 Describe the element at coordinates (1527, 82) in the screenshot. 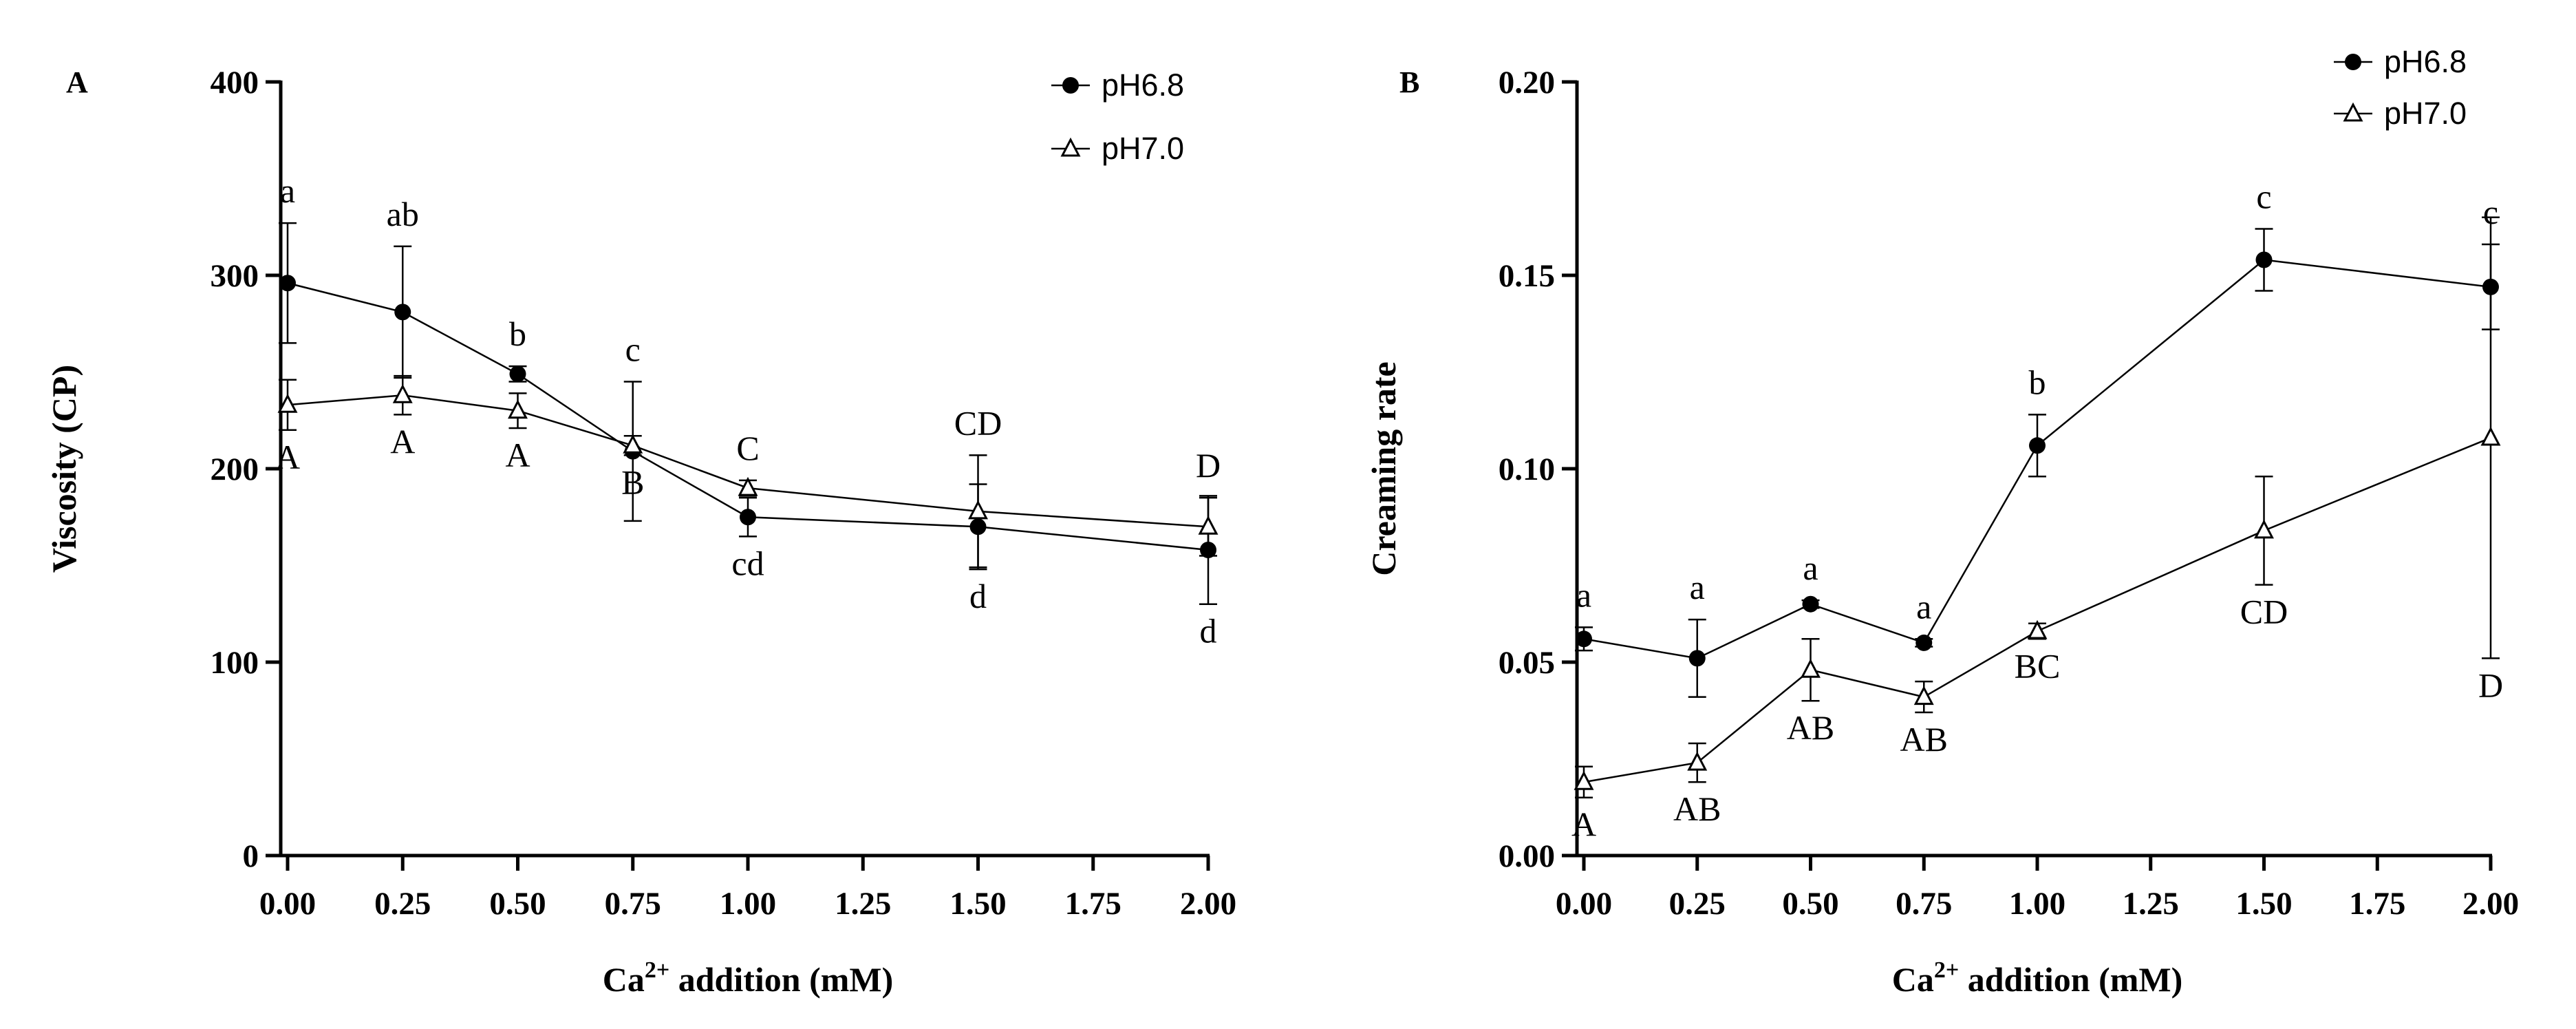

I see `y-tick-label: 0.20` at that location.